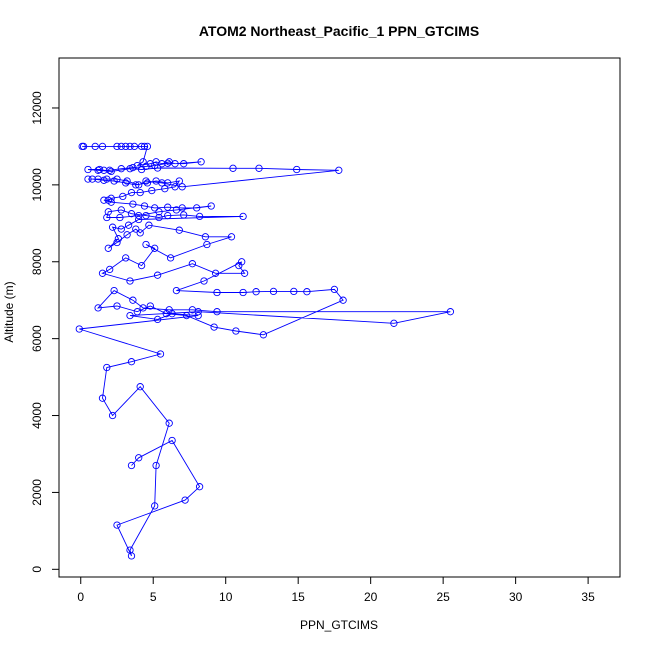 The width and height of the screenshot is (650, 650). What do you see at coordinates (37, 492) in the screenshot?
I see `y-tick-label: 2000` at bounding box center [37, 492].